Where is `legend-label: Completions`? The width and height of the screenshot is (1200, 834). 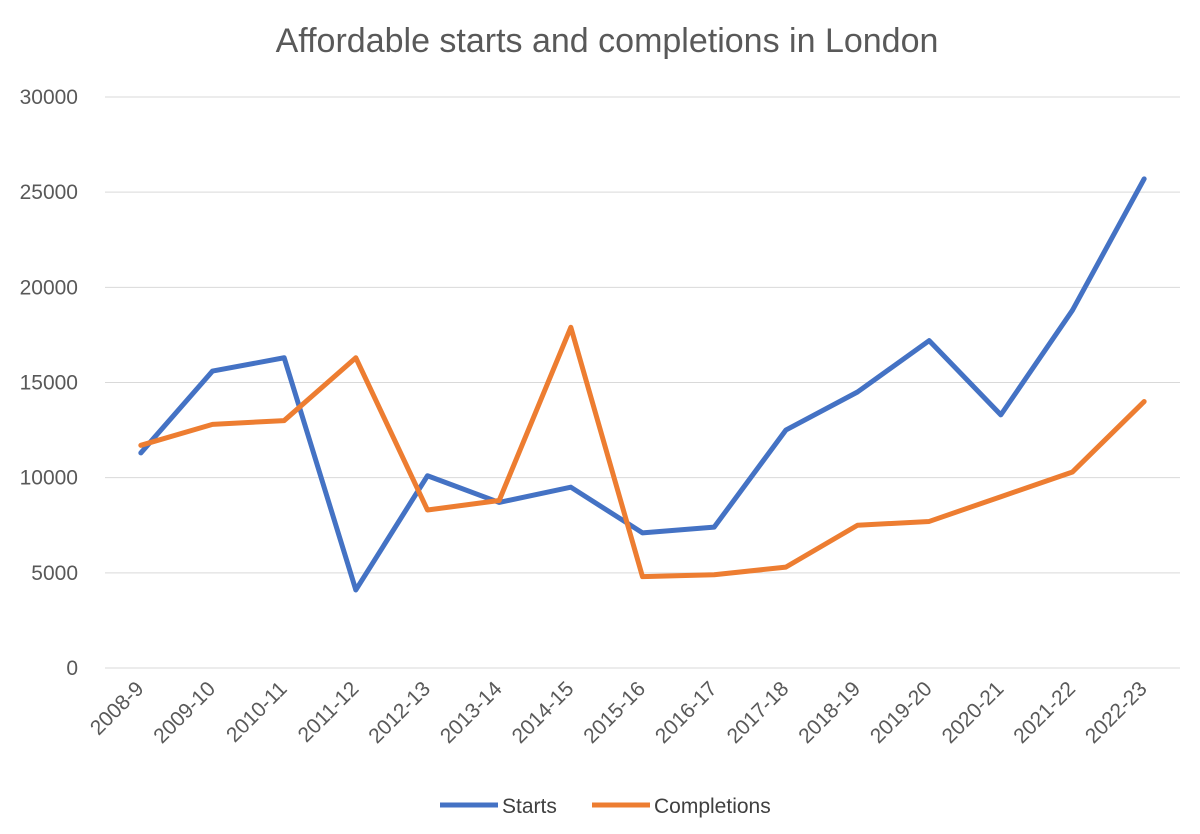 legend-label: Completions is located at coordinates (712, 806).